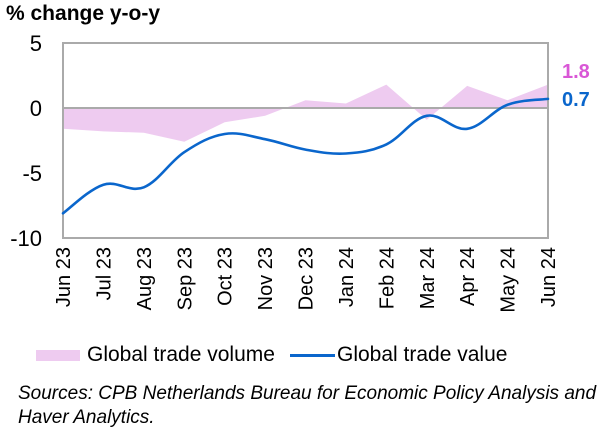 This screenshot has height=439, width=602. Describe the element at coordinates (32, 173) in the screenshot. I see `y-tick-label: -5` at that location.